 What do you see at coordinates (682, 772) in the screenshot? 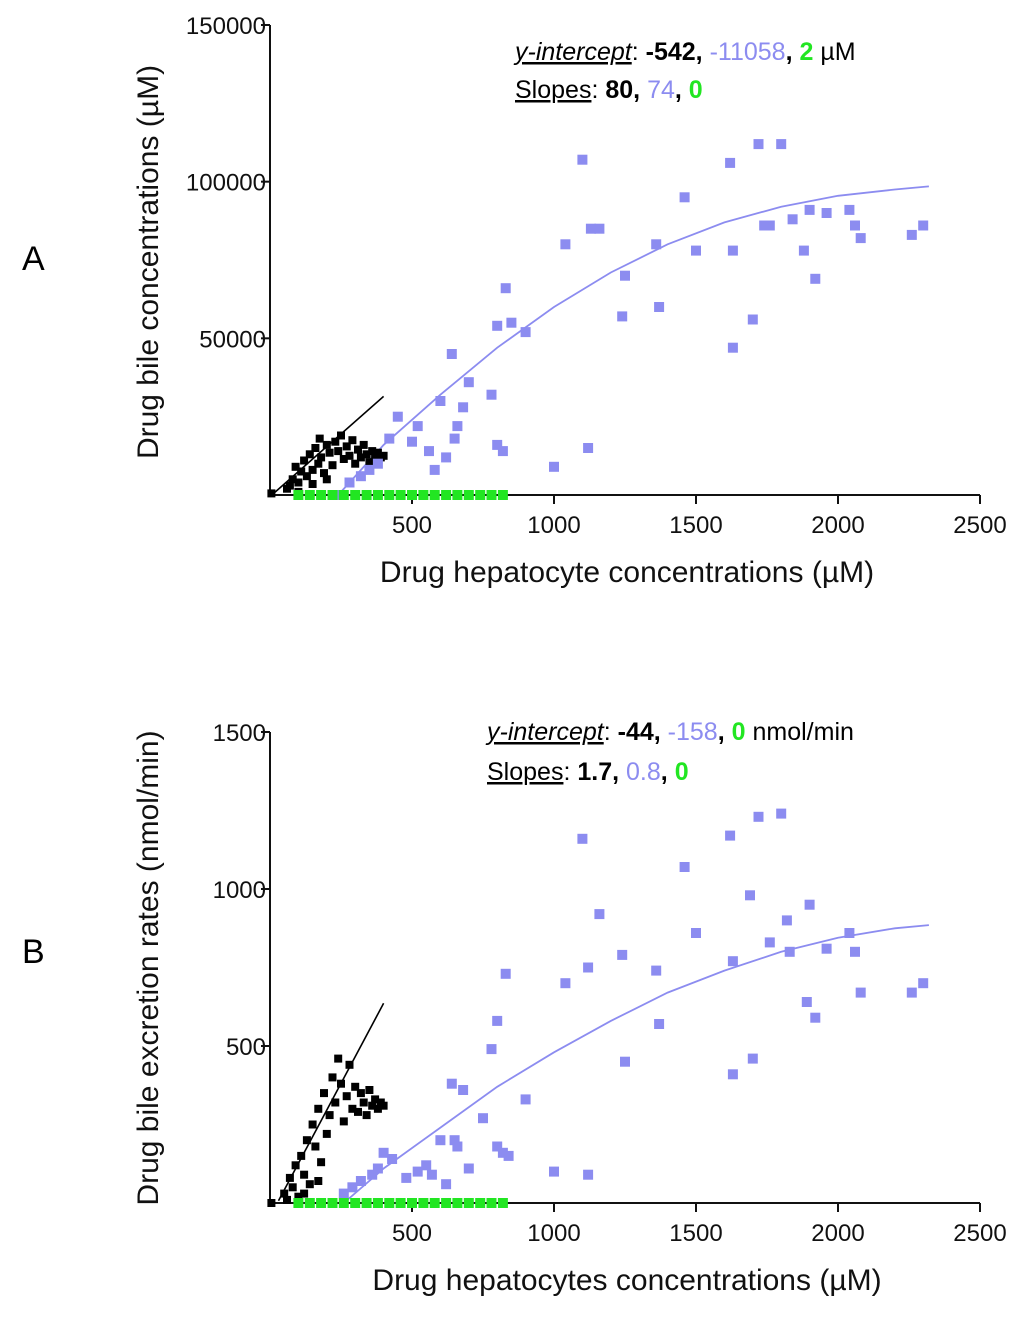
I see `slope-value-green: 0` at bounding box center [682, 772].